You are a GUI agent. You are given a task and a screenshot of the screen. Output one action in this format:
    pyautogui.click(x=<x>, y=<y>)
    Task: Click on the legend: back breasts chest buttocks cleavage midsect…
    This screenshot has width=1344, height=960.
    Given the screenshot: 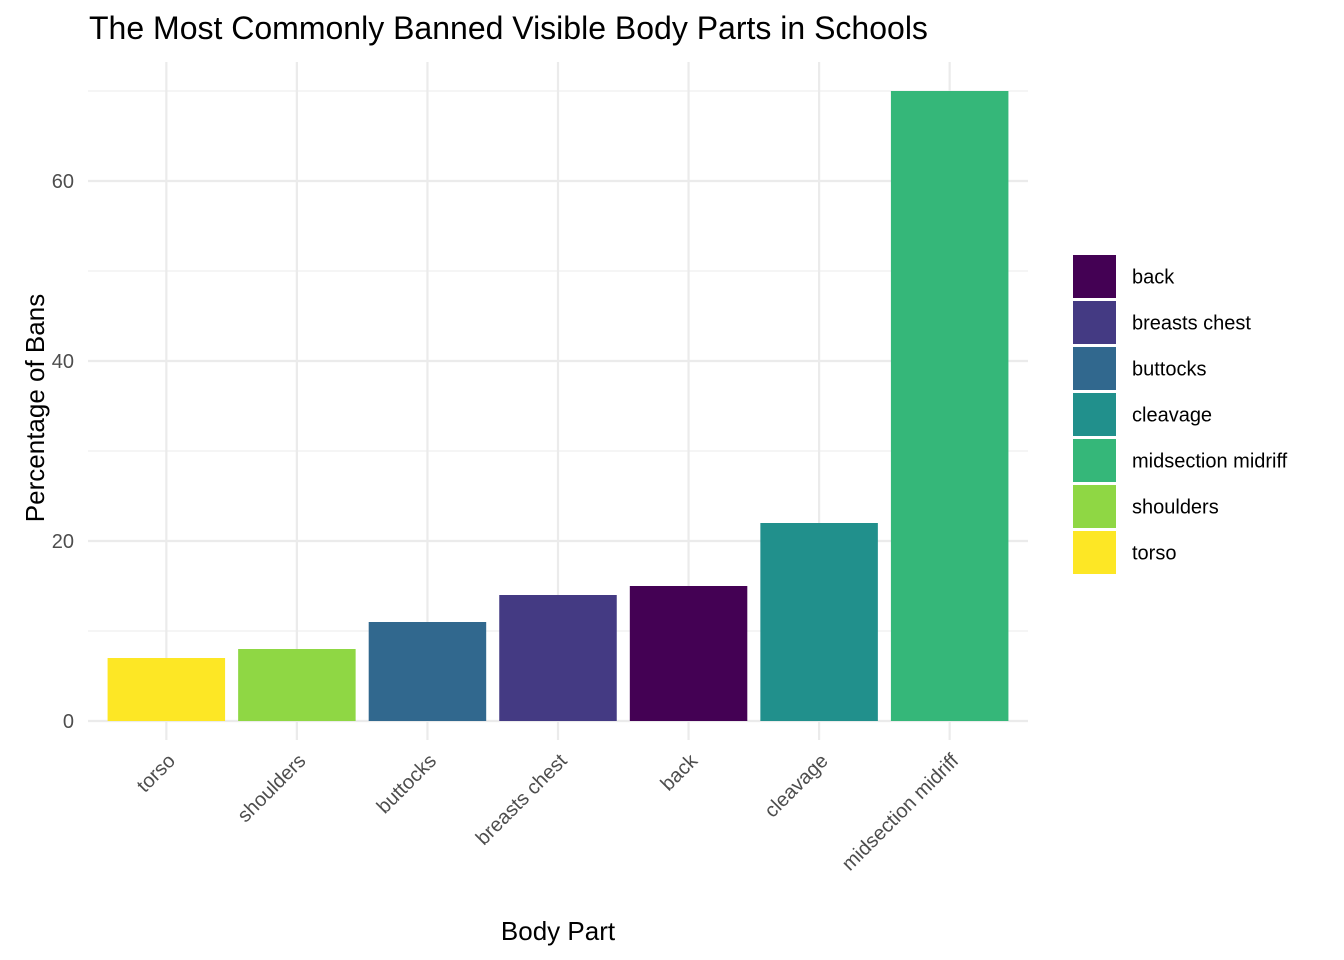 What is the action you would take?
    pyautogui.click(x=1180, y=414)
    